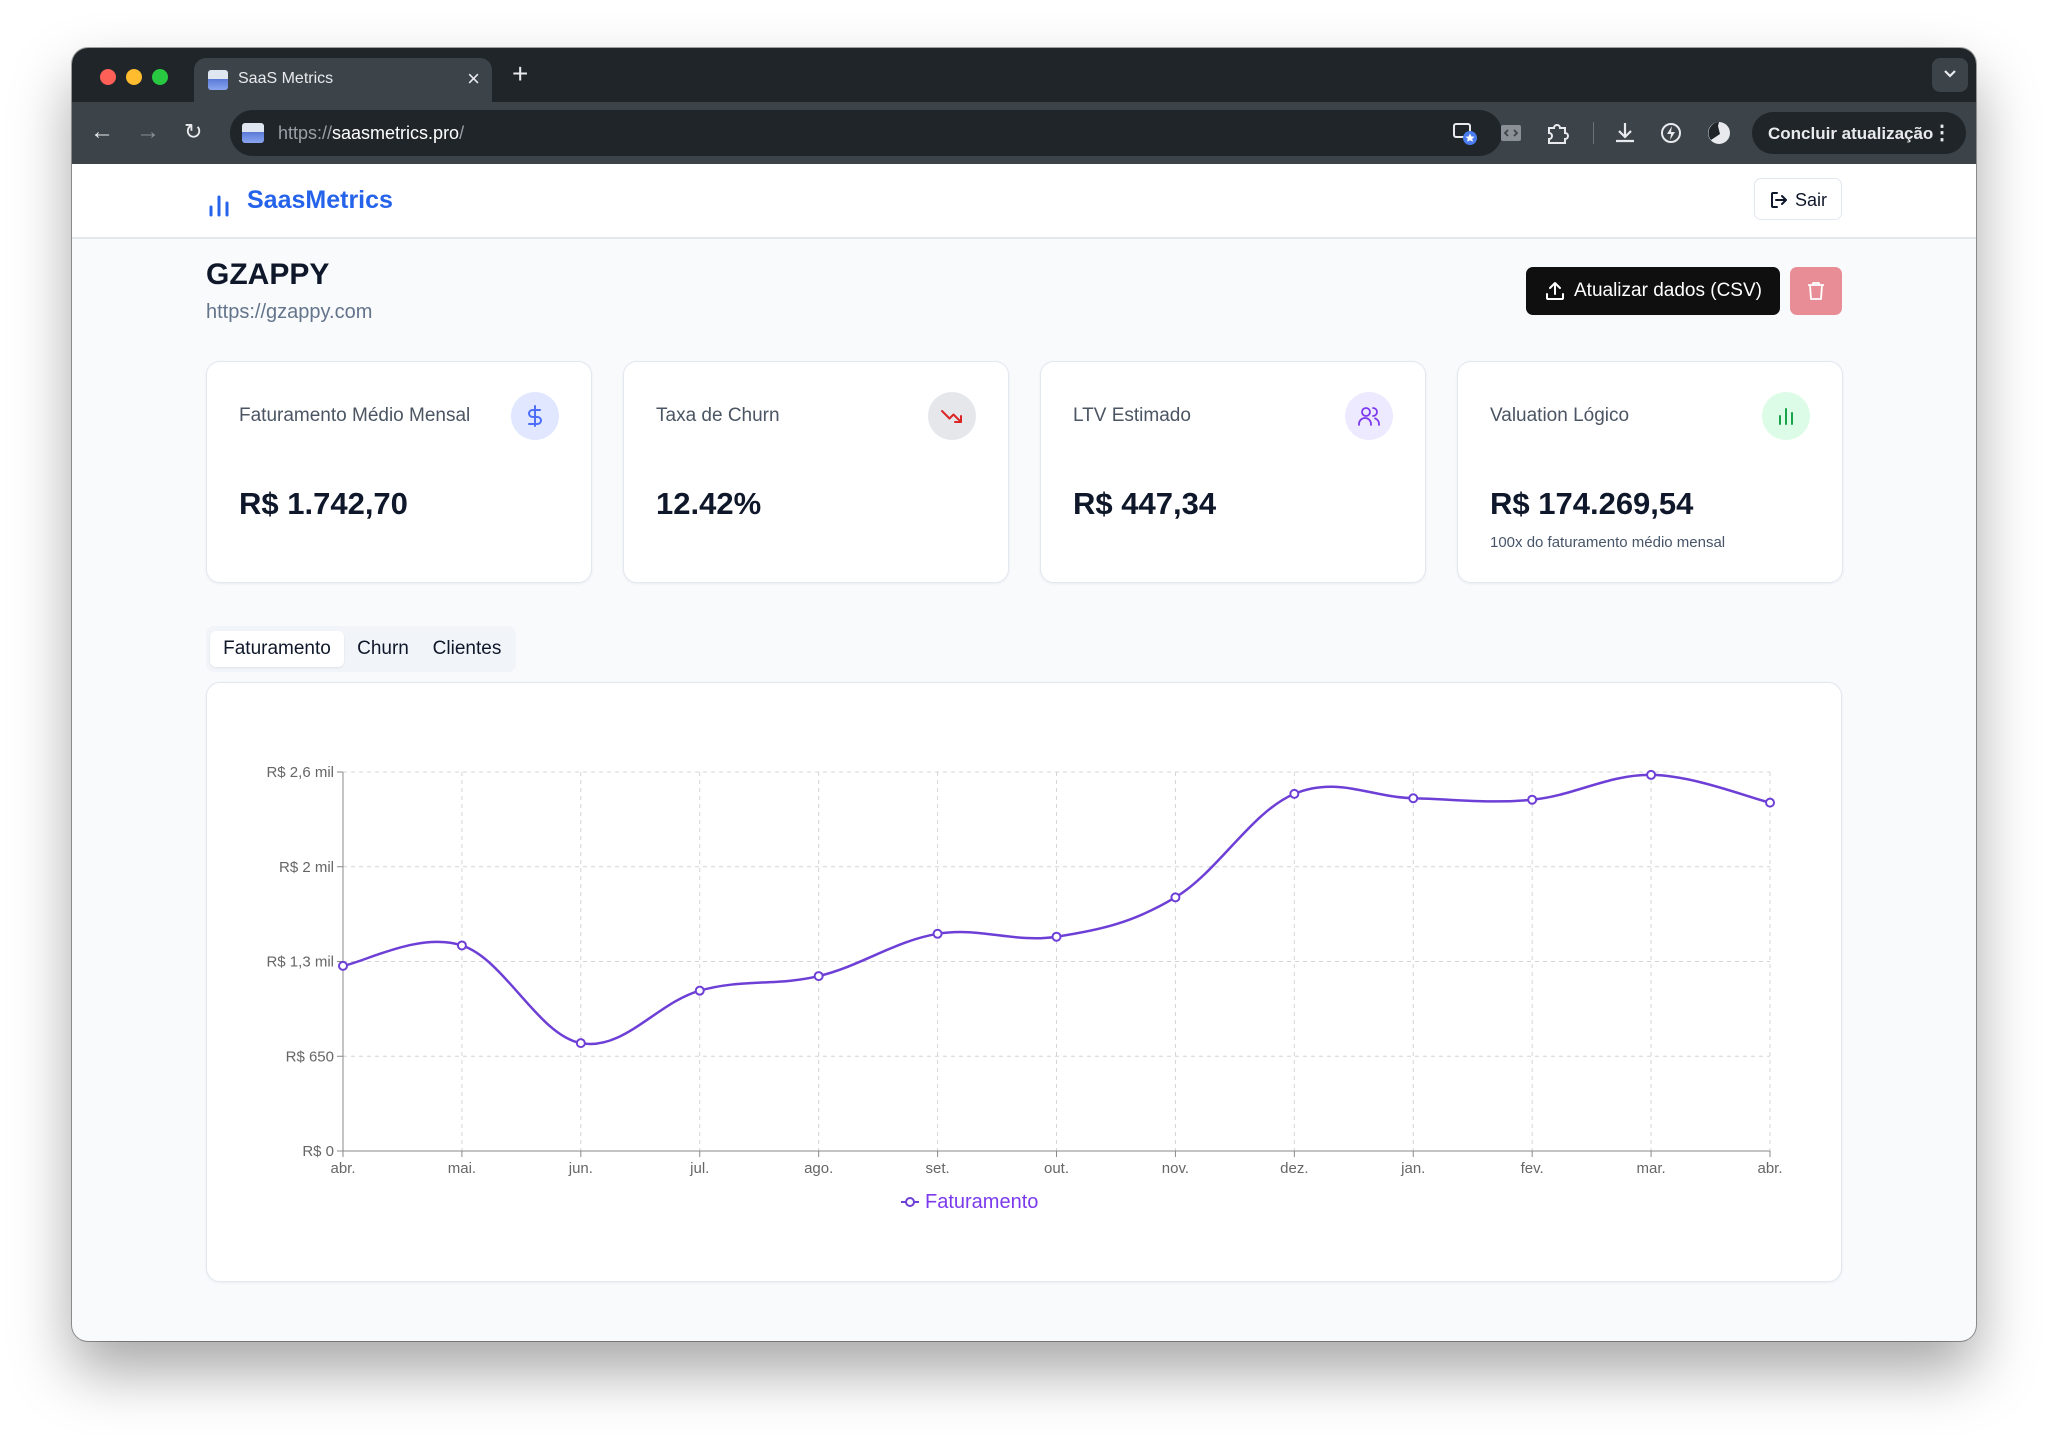 The image size is (2048, 1438). I want to click on y-tick-label: R$ 1,3 mil, so click(300, 962).